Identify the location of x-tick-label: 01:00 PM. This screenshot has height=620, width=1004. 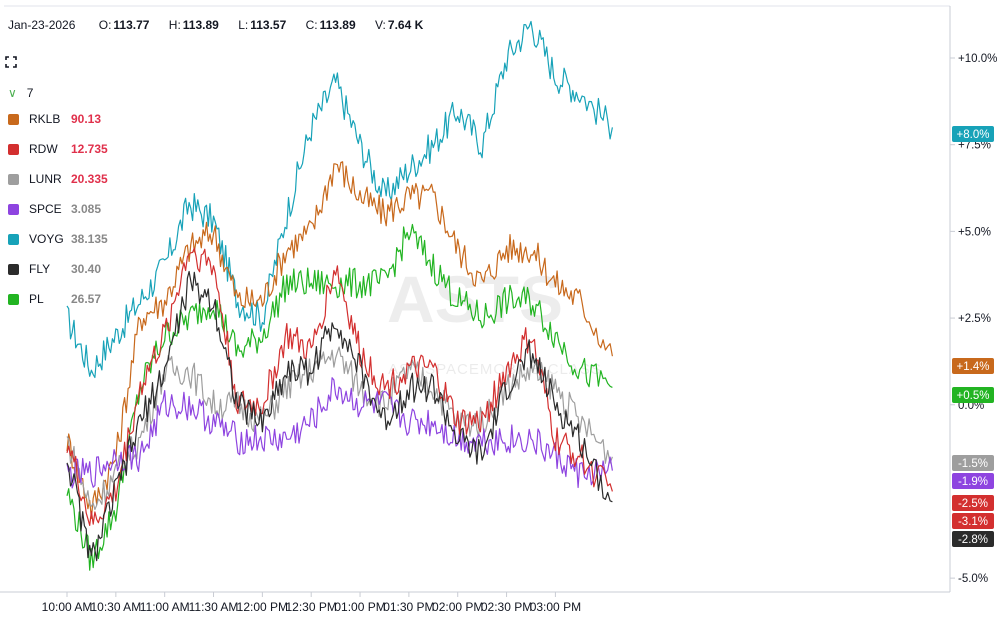
(359, 607).